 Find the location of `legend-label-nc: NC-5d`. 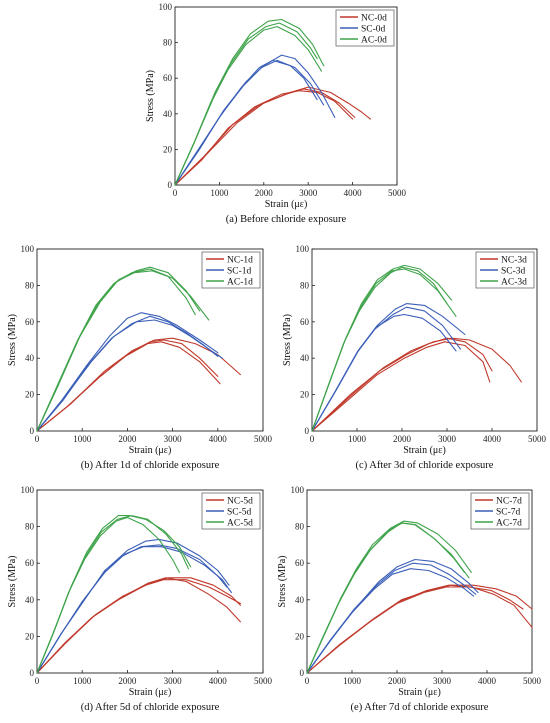

legend-label-nc: NC-5d is located at coordinates (240, 501).